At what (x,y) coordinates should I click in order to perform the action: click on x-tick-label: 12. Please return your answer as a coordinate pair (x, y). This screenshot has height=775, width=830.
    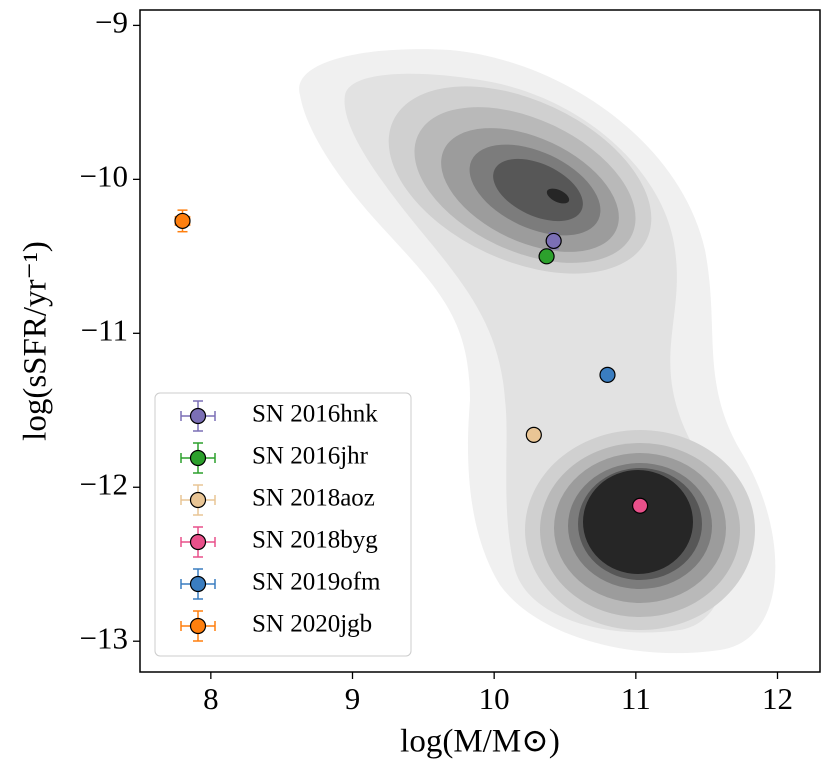
    Looking at the image, I should click on (777, 698).